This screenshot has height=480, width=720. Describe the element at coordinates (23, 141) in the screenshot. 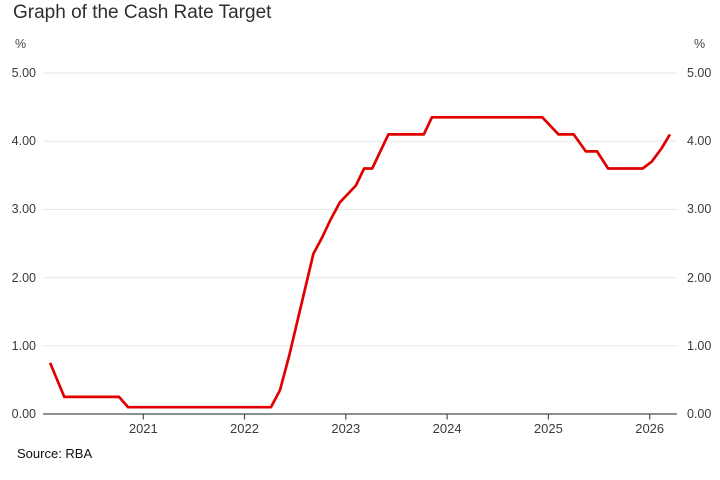

I see `y-axis-label-left: 4.00` at that location.